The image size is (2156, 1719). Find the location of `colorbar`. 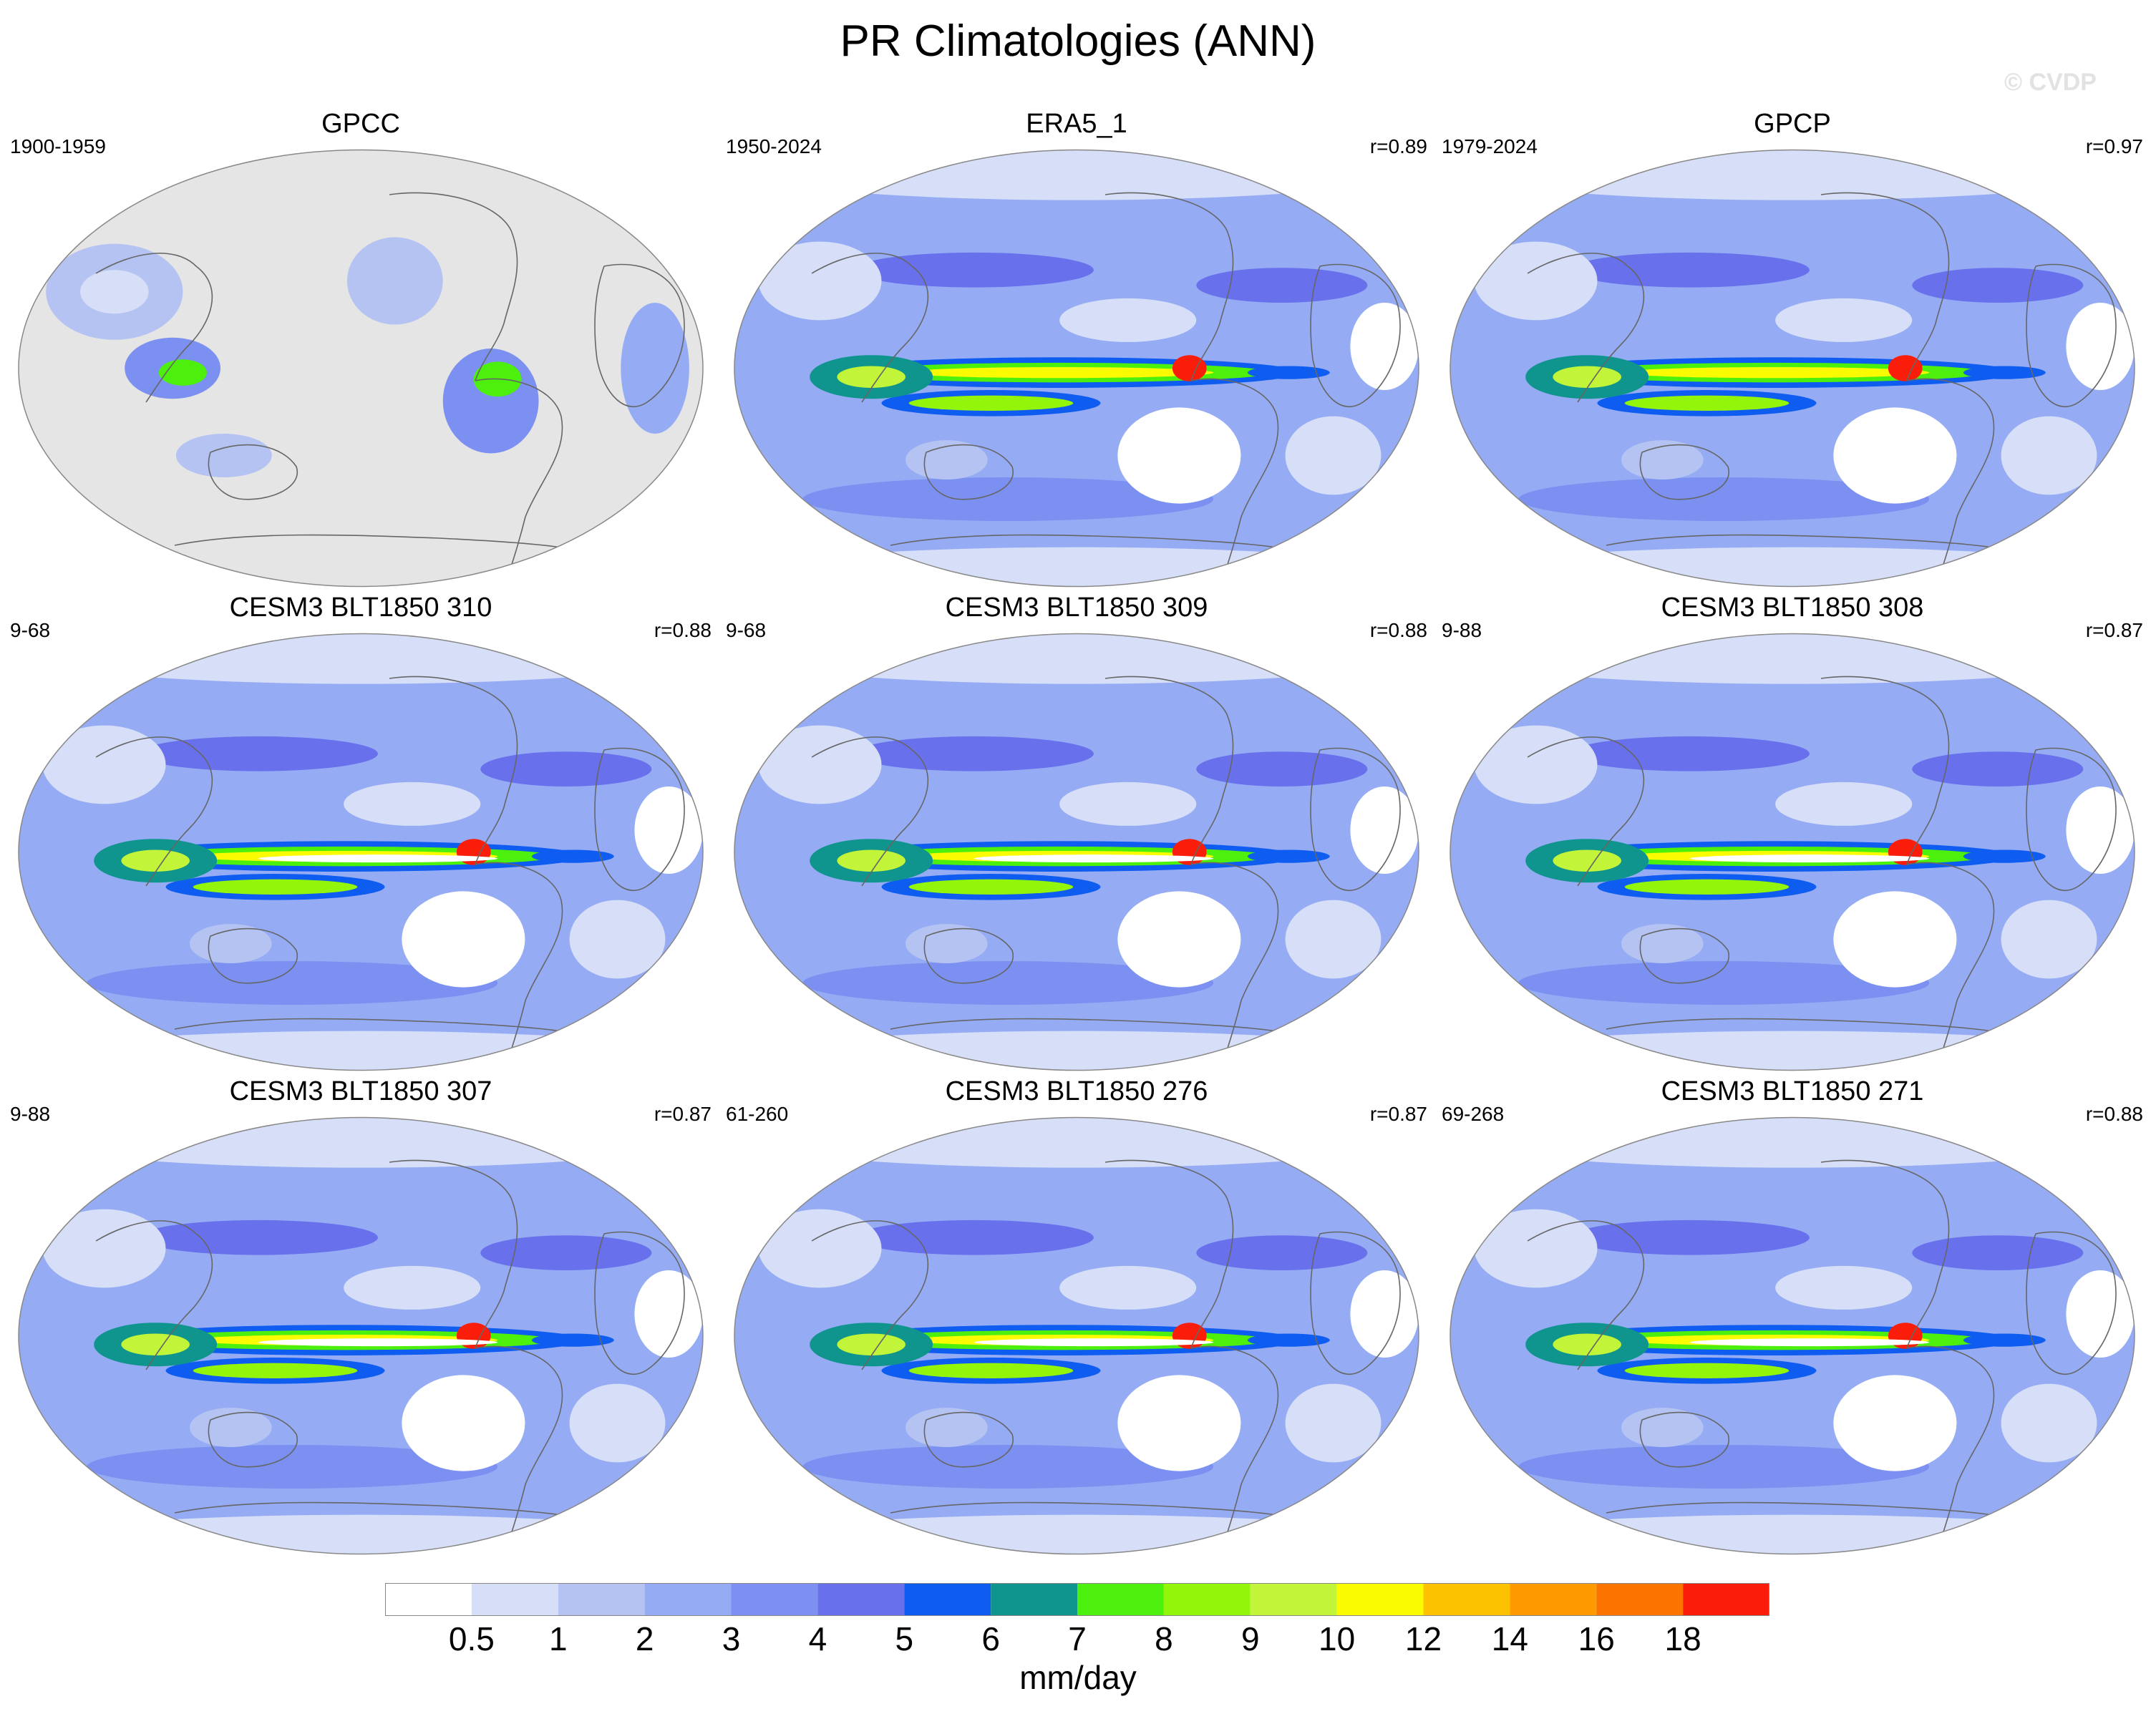

colorbar is located at coordinates (1077, 1599).